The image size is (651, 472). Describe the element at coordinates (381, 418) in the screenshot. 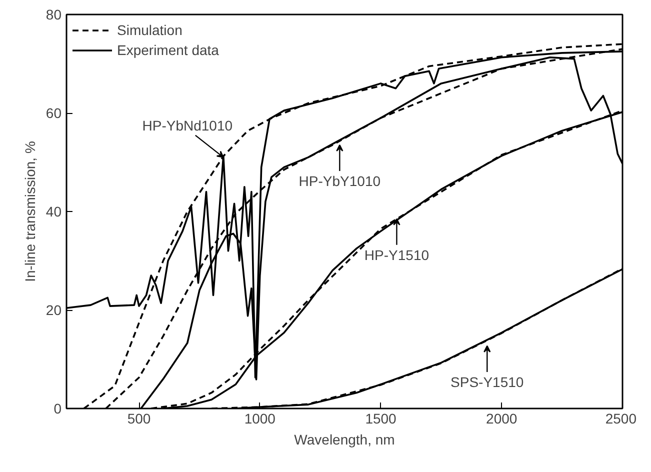

I see `x-tick-label: 1500` at that location.